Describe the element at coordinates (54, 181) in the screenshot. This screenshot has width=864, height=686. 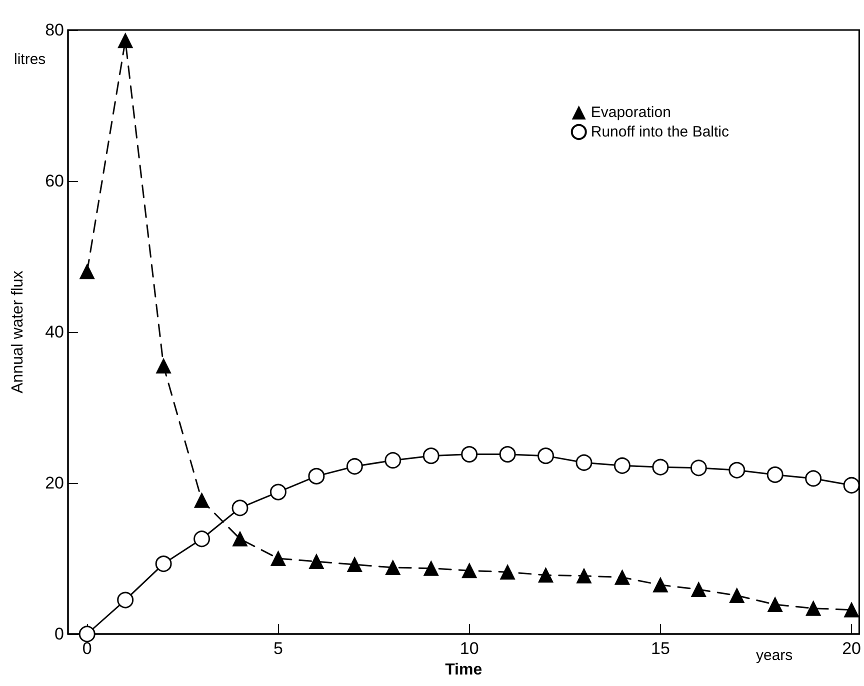
I see `y-tick-label: 60` at that location.